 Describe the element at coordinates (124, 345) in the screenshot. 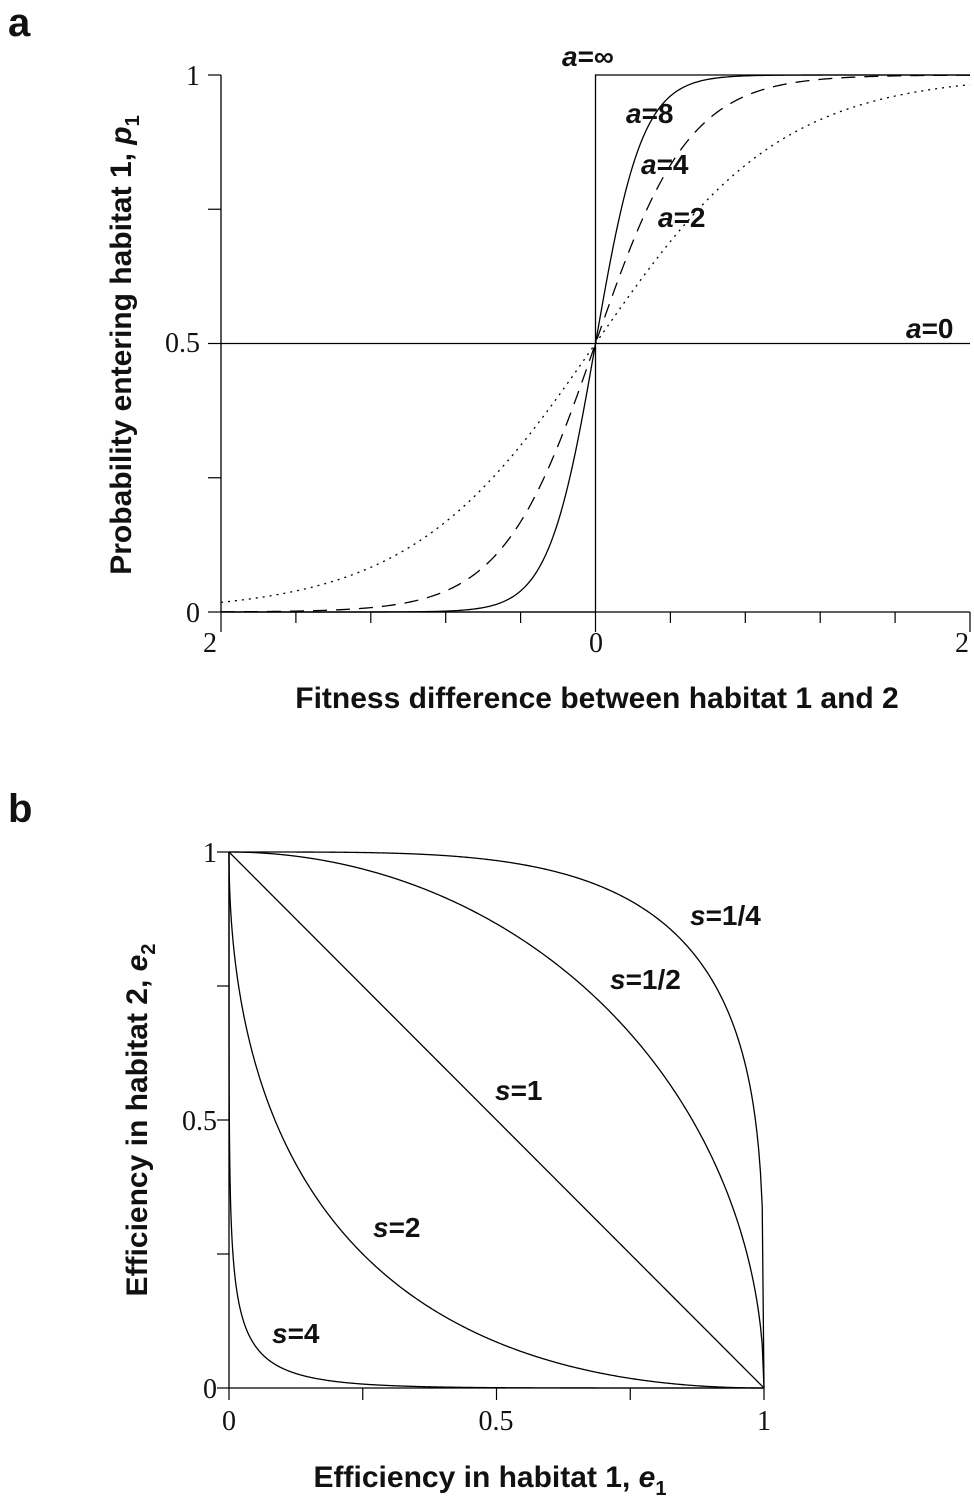

I see `panel-a-y-axis-title: Probability entering habitat 1, p1` at that location.